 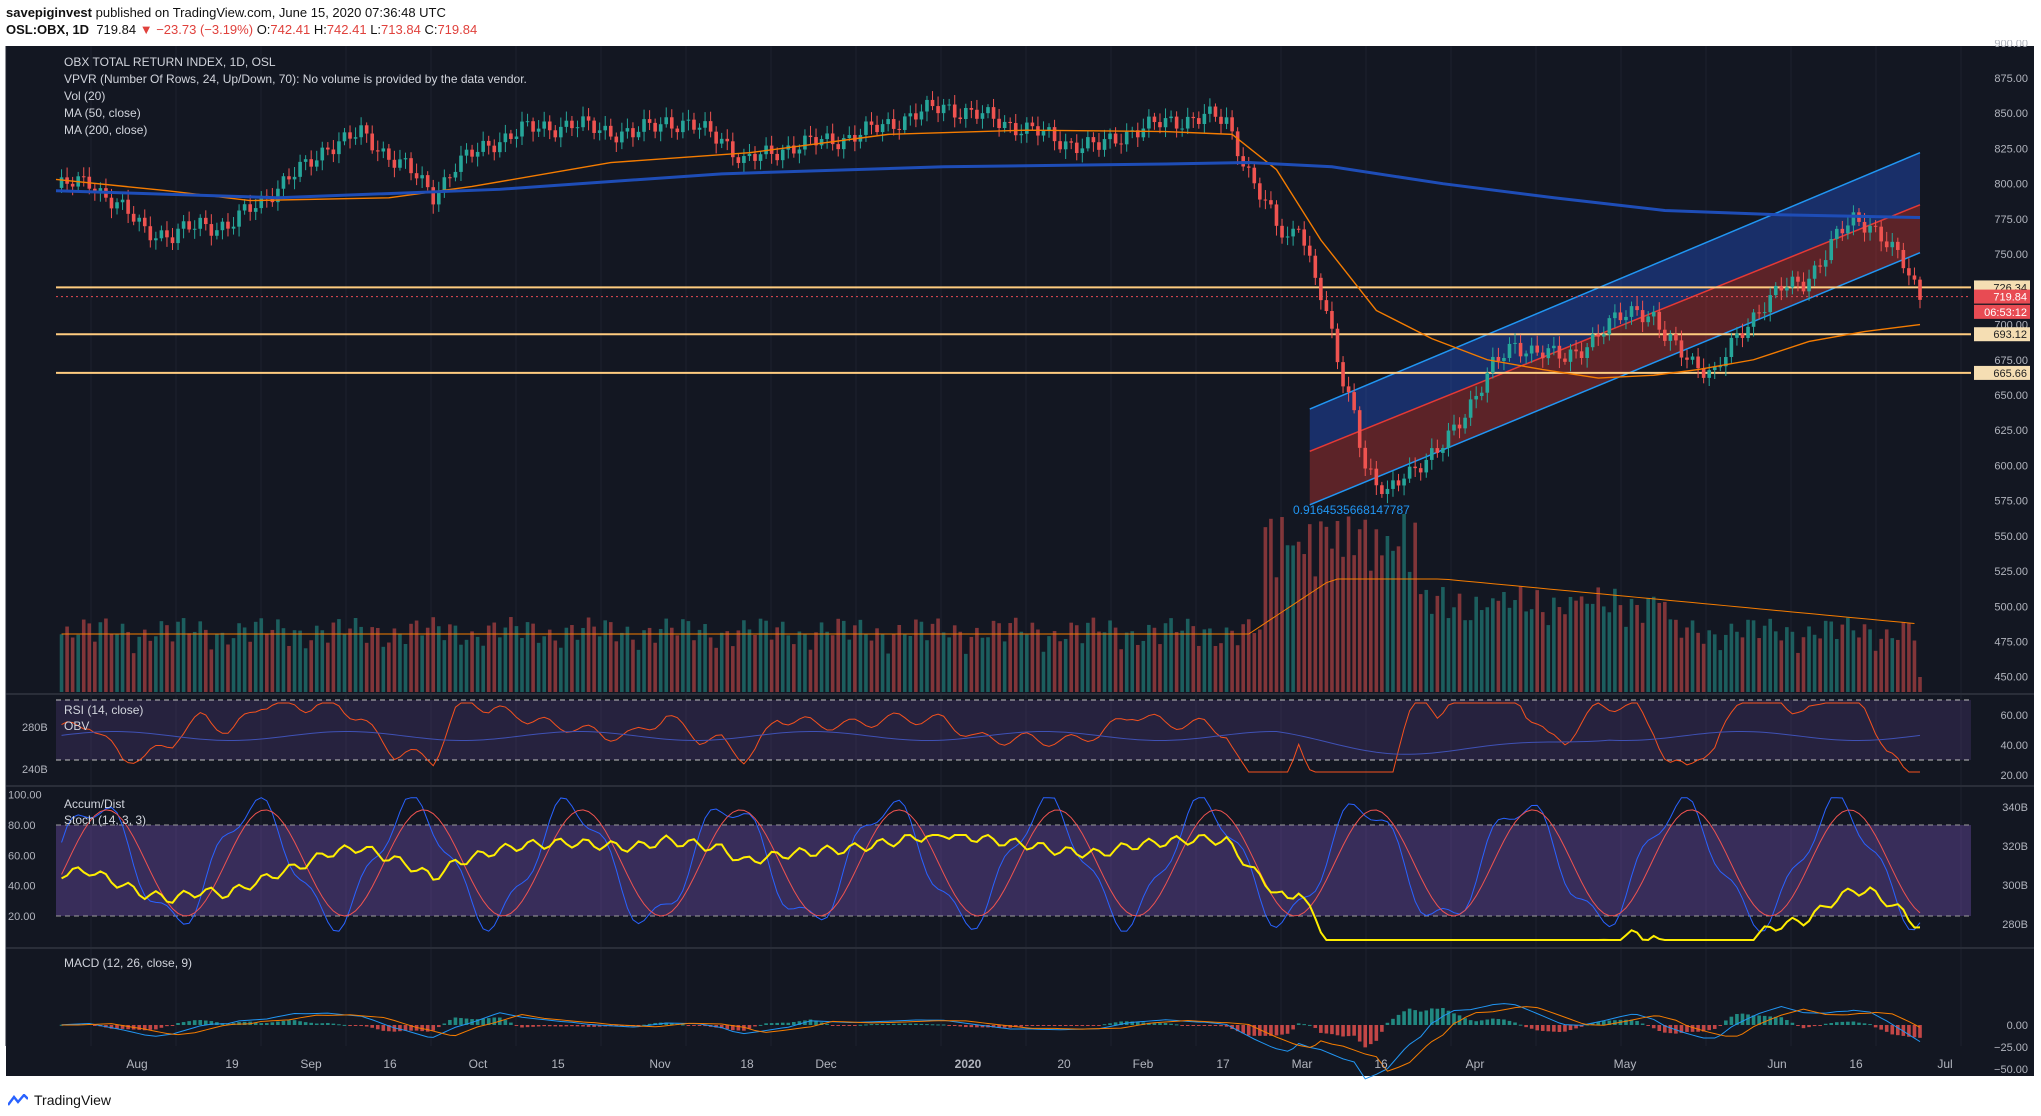 I want to click on accum-tick-label: 320B, so click(x=2015, y=847).